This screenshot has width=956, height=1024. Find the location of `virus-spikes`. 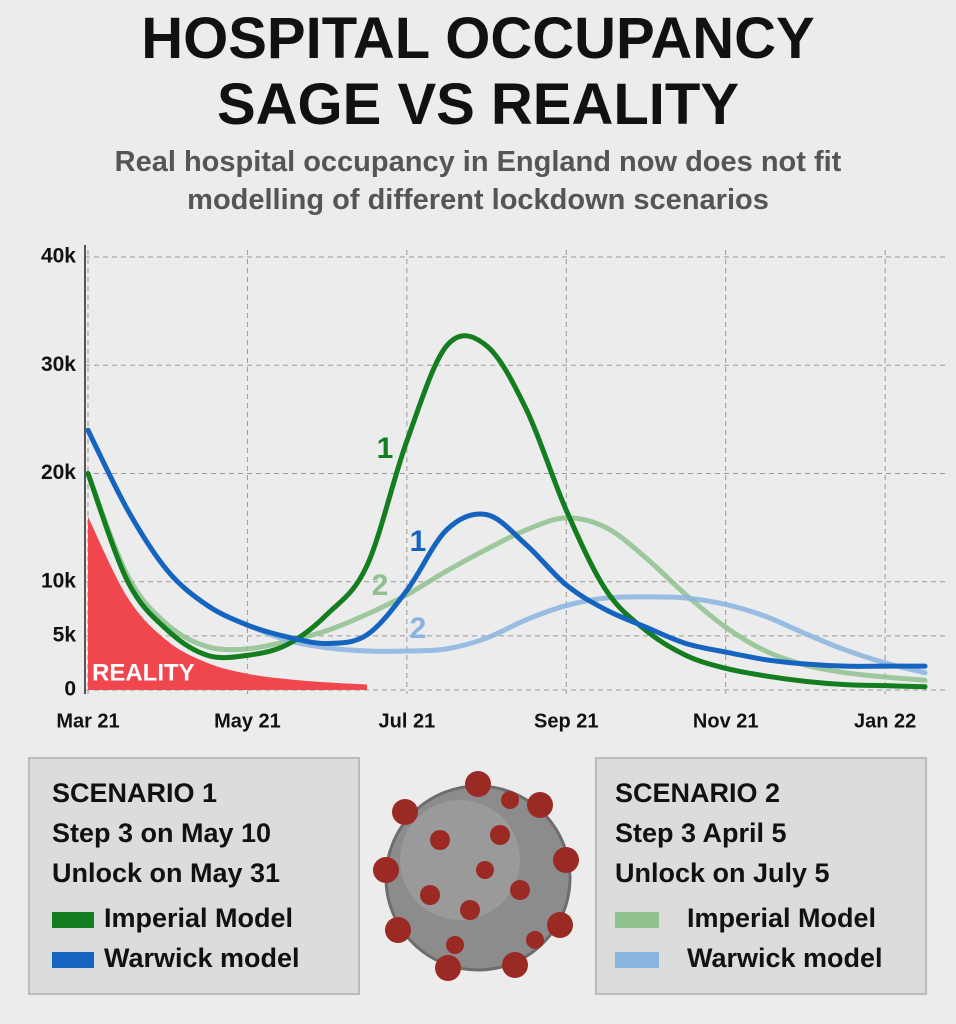

virus-spikes is located at coordinates (476, 876).